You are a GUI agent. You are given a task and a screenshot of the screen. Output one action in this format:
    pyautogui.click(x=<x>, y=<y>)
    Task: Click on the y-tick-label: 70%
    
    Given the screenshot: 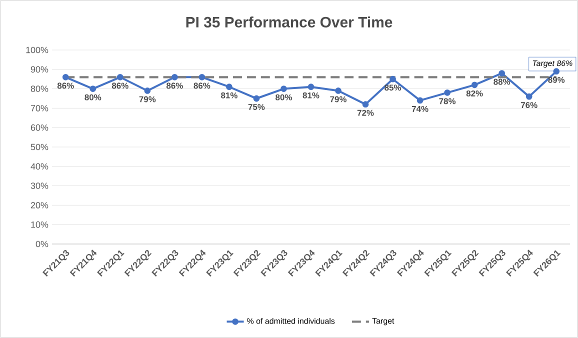 What is the action you would take?
    pyautogui.click(x=39, y=108)
    